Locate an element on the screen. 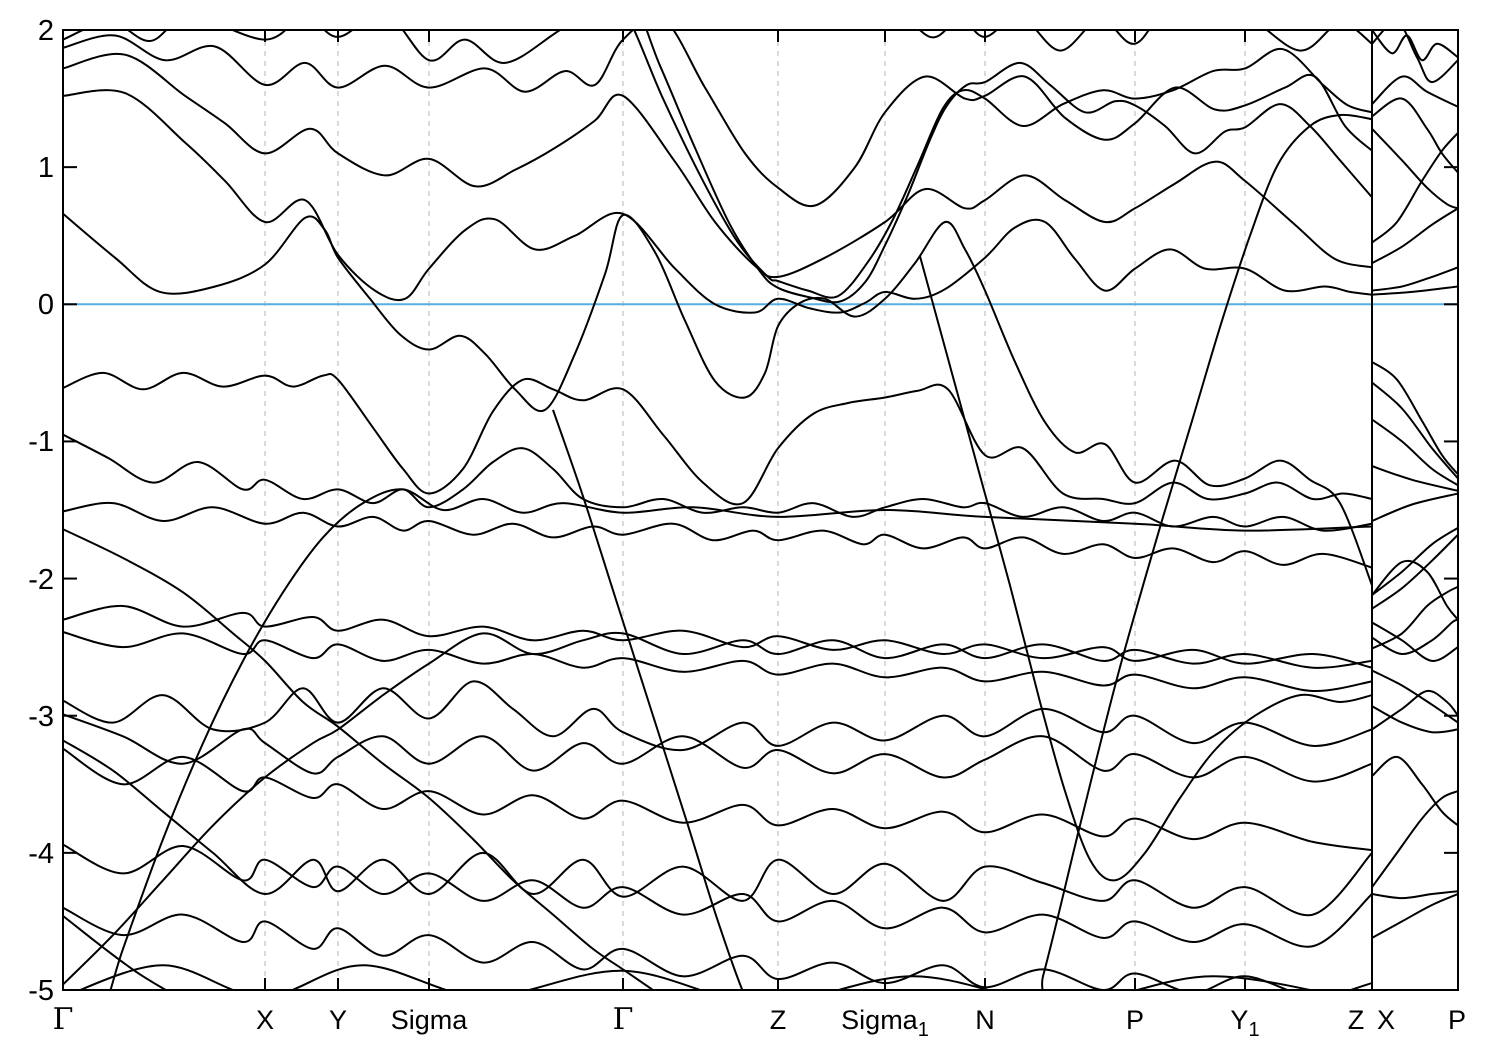  y-tick-label: 2 is located at coordinates (46, 31).